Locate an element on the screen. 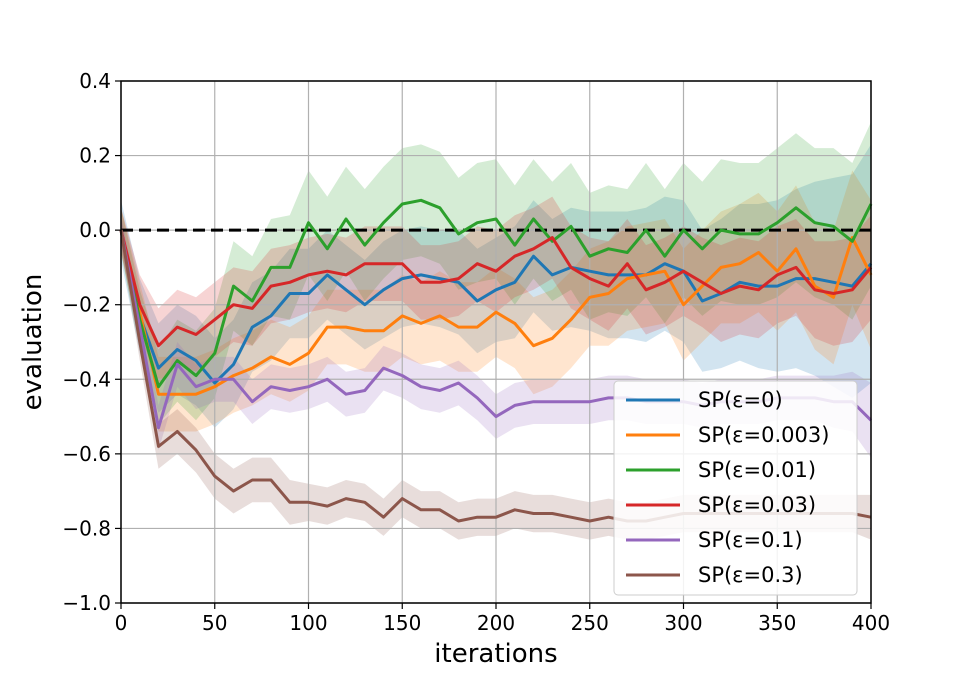  y-axis-label: evaluation is located at coordinates (33, 342).